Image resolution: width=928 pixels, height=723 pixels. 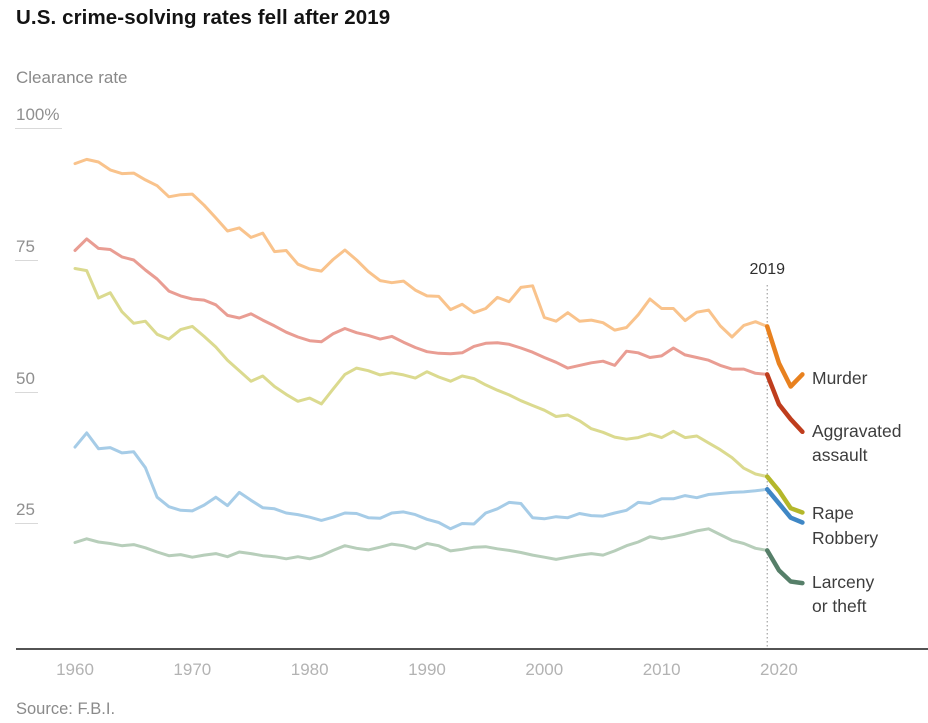 I want to click on y-tick-label-50: 50, so click(x=26, y=381).